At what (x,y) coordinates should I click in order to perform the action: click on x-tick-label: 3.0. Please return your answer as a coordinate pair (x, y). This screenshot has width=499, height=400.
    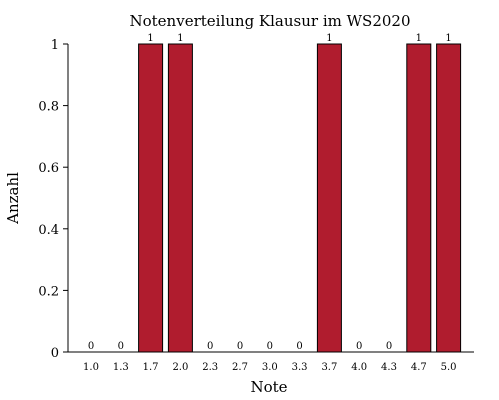
    Looking at the image, I should click on (270, 367).